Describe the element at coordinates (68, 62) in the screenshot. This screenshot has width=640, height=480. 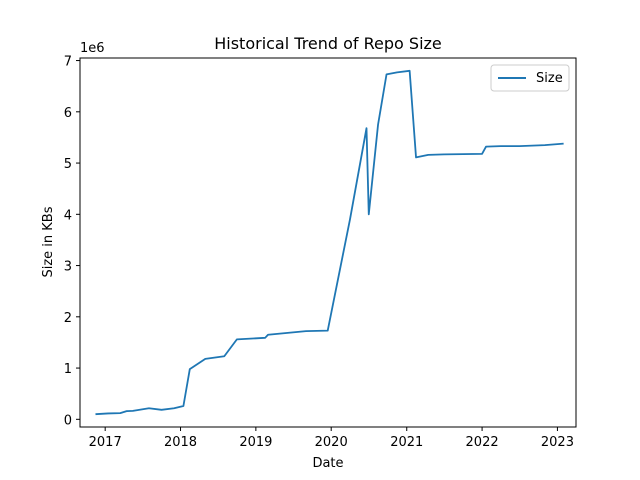
I see `y-tick-label: 7` at that location.